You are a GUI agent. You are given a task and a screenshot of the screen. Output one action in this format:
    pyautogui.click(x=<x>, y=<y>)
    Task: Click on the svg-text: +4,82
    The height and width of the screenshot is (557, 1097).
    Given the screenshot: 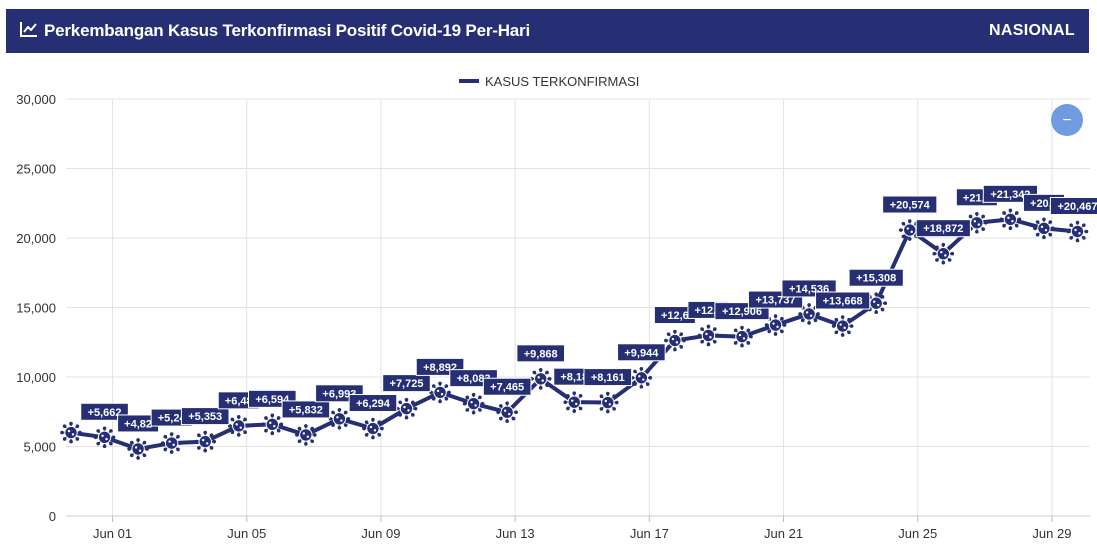 What is the action you would take?
    pyautogui.click(x=138, y=424)
    